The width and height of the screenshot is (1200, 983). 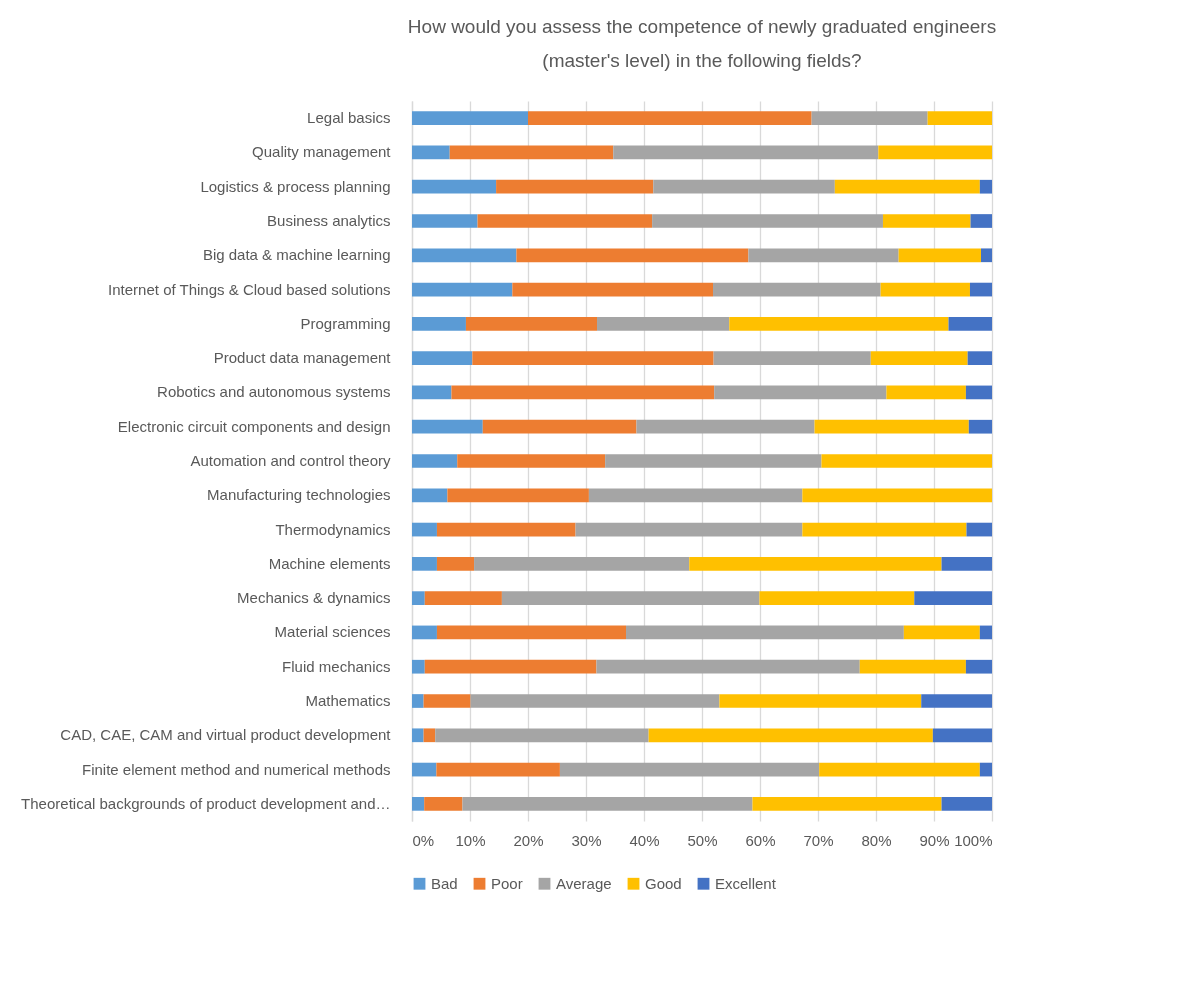 I want to click on y-tick-label: Finite element method and numerical methods, so click(x=236, y=769).